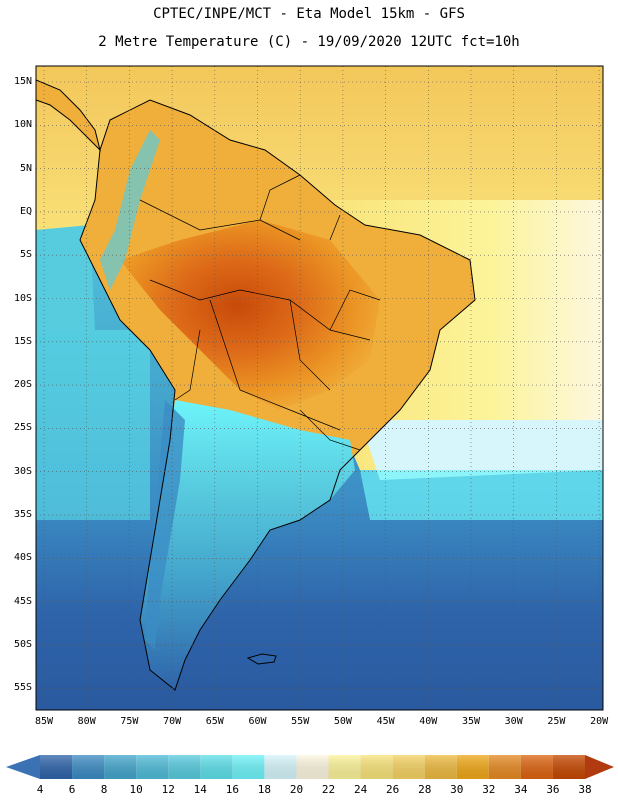 This screenshot has width=618, height=800. Describe the element at coordinates (556, 721) in the screenshot. I see `lon-tick-label: 25W` at that location.